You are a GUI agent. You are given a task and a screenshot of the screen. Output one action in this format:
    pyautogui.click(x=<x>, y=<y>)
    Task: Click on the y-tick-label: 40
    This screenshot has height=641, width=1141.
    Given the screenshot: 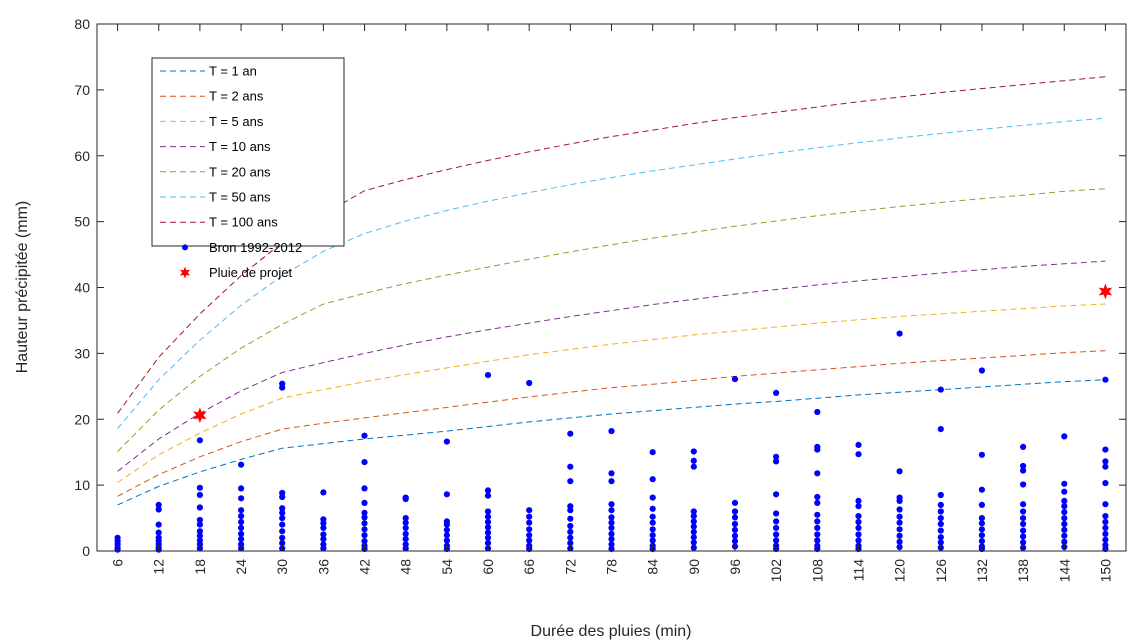 What is the action you would take?
    pyautogui.click(x=82, y=288)
    